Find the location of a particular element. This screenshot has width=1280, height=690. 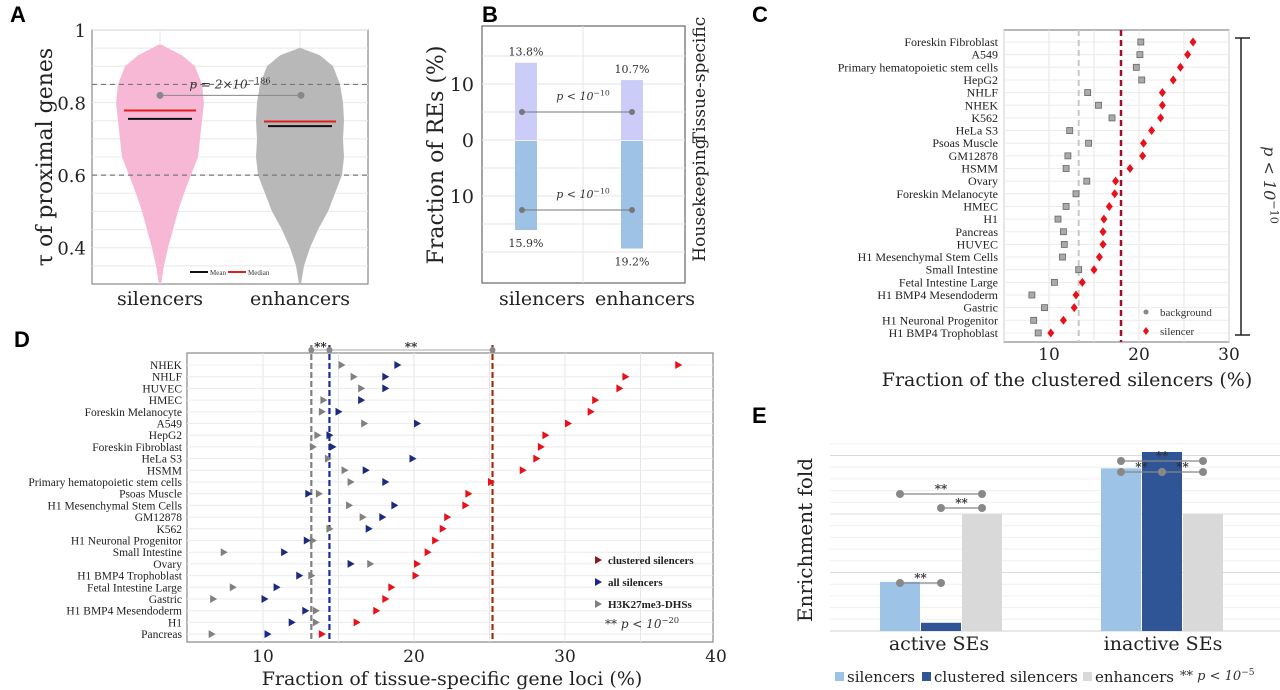

y-tick-label: H1 BMP4 Trophoblast is located at coordinates (130, 577).